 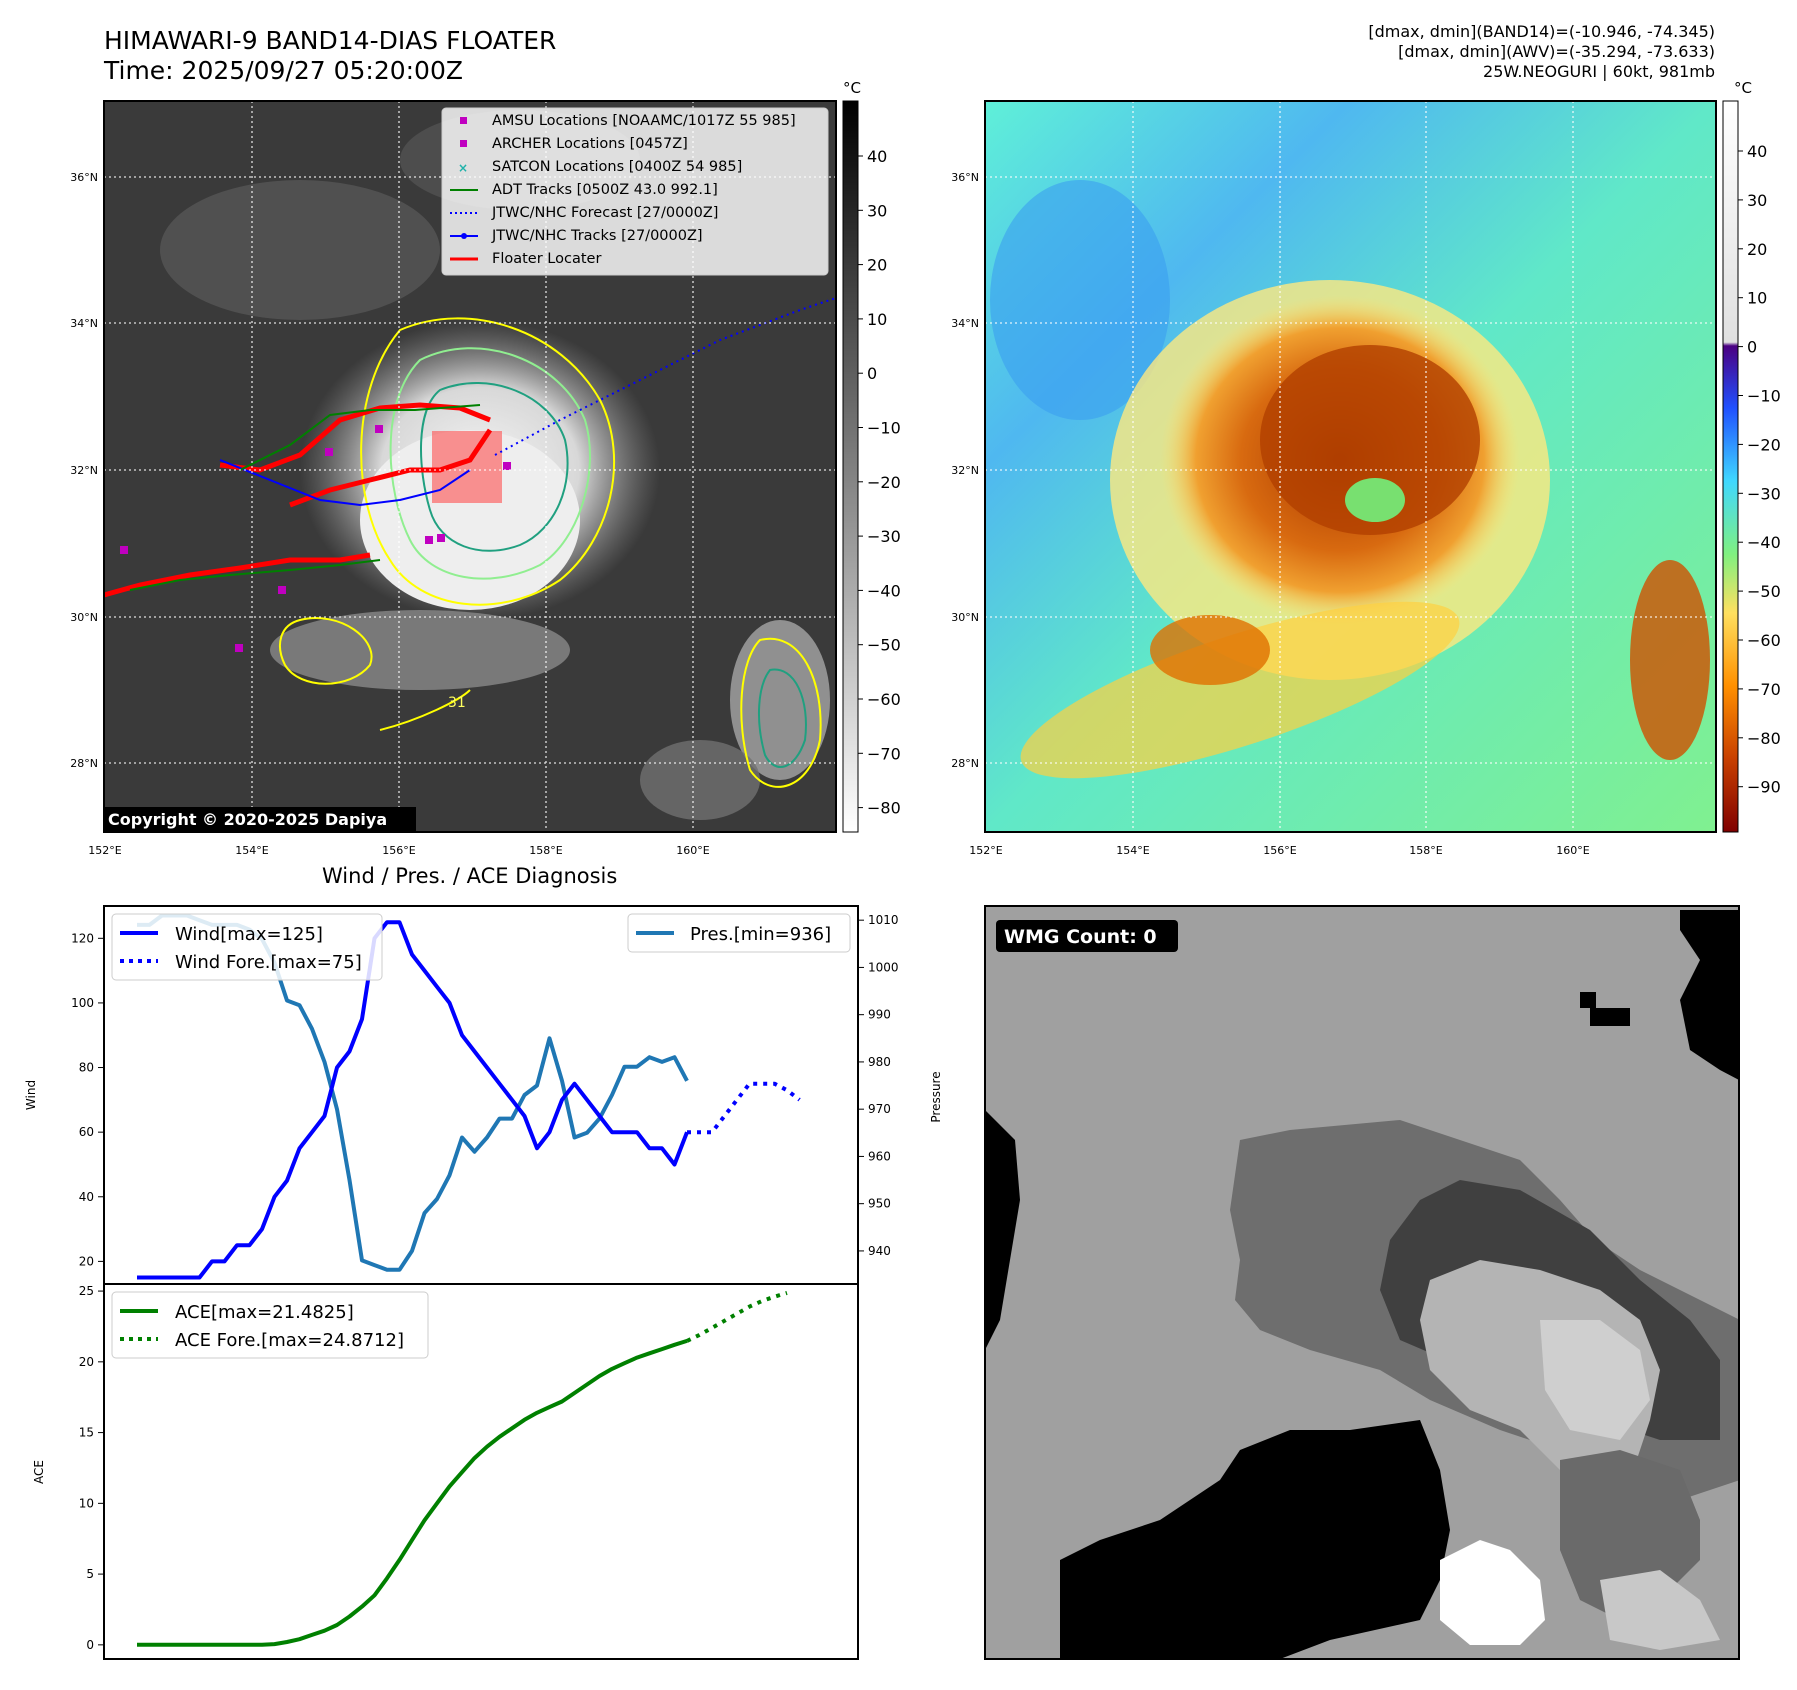 What do you see at coordinates (546, 259) in the screenshot?
I see `legend-label: Floater Locater` at bounding box center [546, 259].